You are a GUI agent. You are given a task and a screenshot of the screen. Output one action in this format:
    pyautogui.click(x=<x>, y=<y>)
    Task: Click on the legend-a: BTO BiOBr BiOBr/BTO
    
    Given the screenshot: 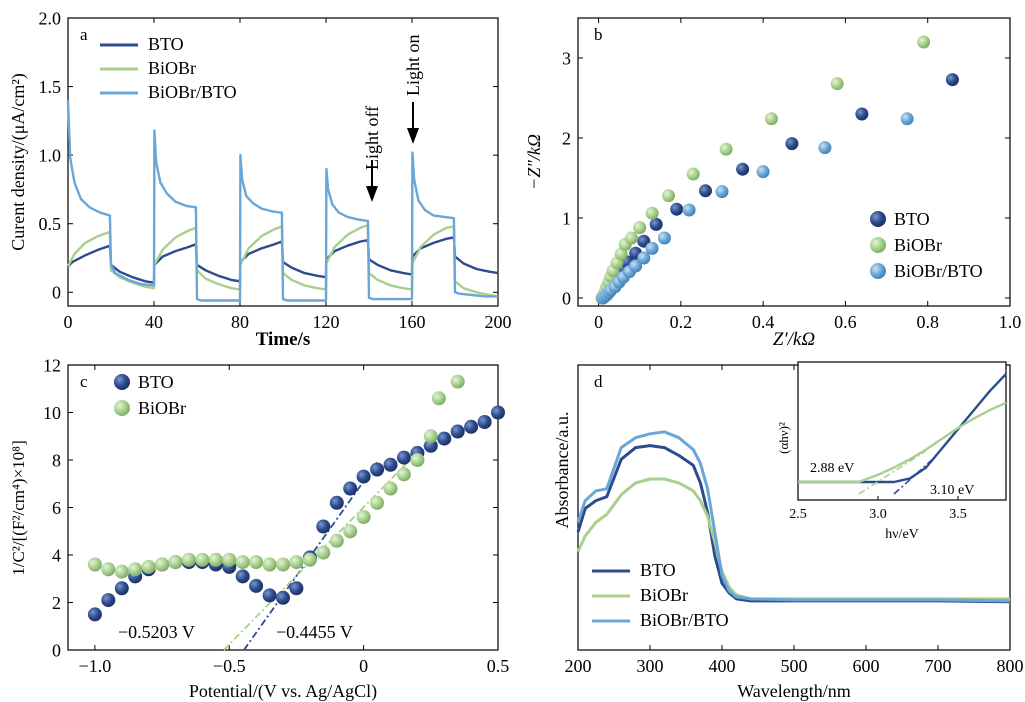 What is the action you would take?
    pyautogui.click(x=168, y=68)
    